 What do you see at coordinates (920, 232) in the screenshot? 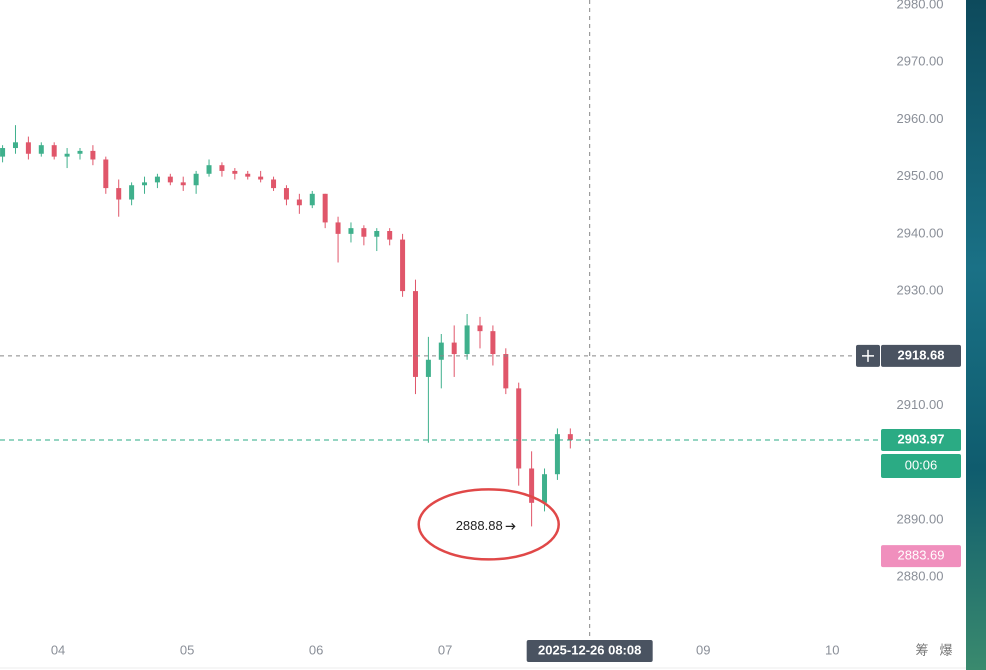
I see `y-tick-label: 2940.00` at bounding box center [920, 232].